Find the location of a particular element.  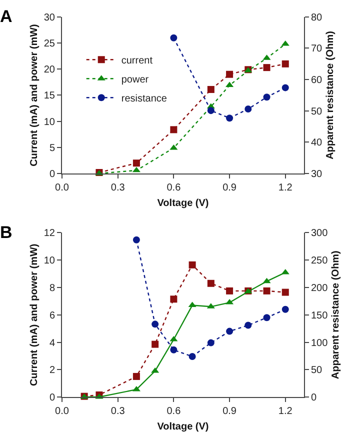

y2-tick-label: 150 is located at coordinates (319, 316).